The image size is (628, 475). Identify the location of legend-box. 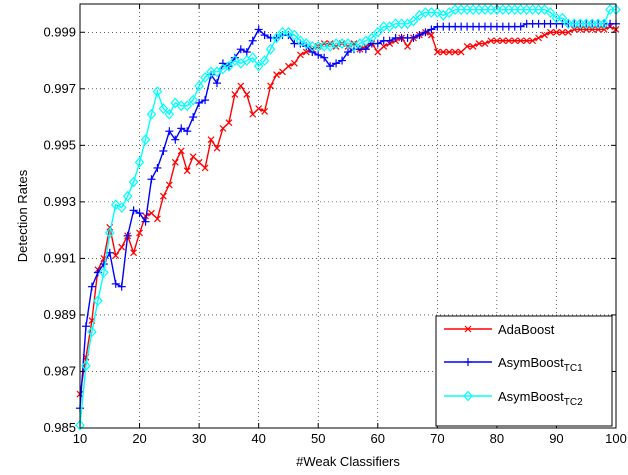
(524, 371).